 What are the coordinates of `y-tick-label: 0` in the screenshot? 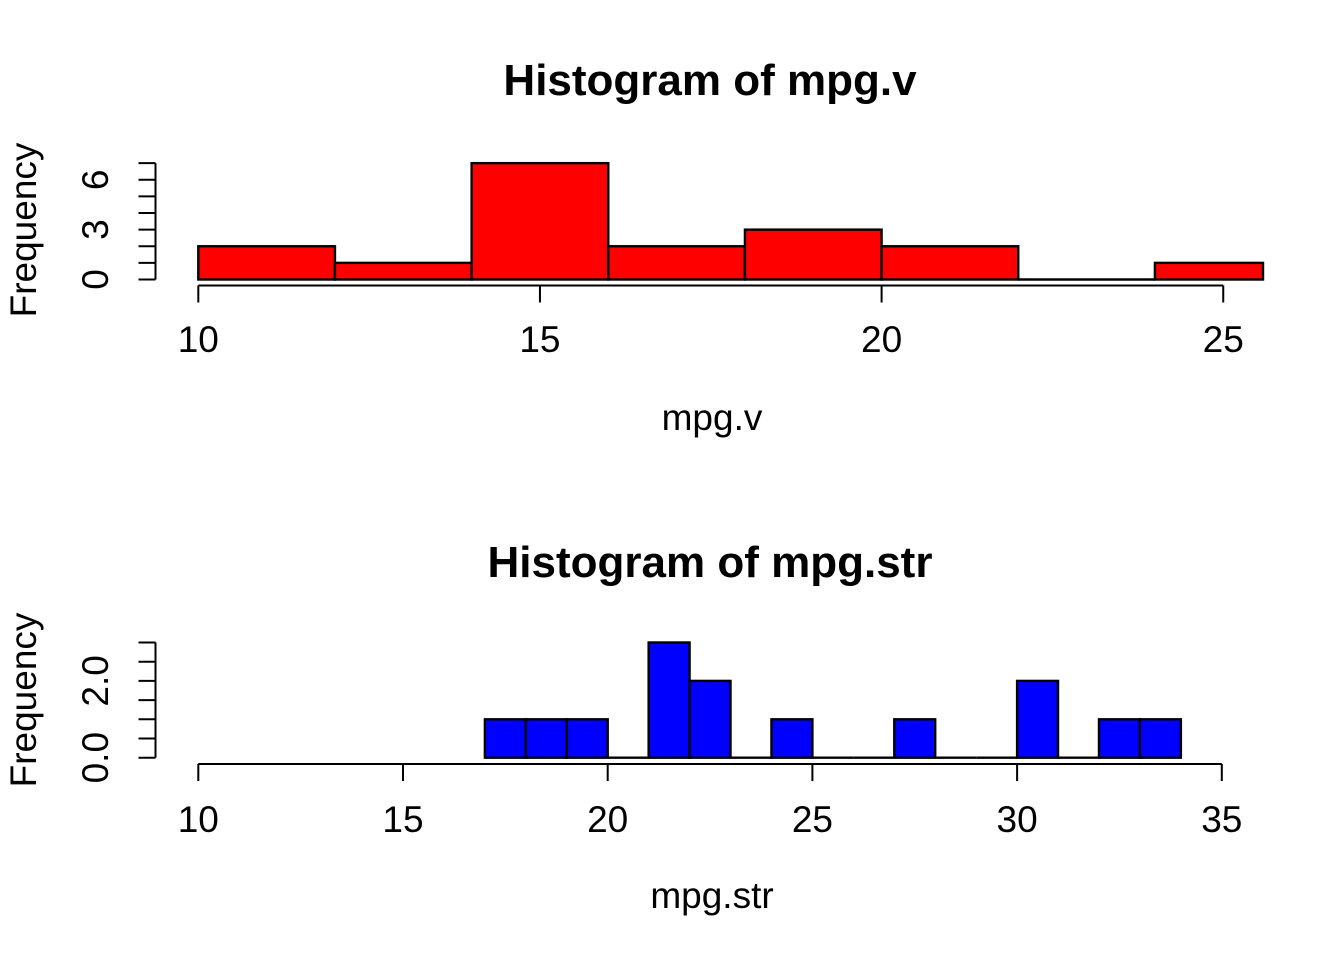 It's located at (95, 279).